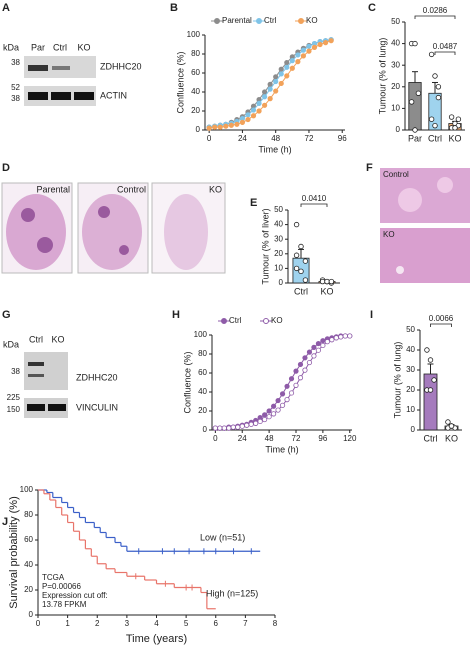 The image size is (474, 648). Describe the element at coordinates (112, 232) in the screenshot. I see `tissue` at that location.